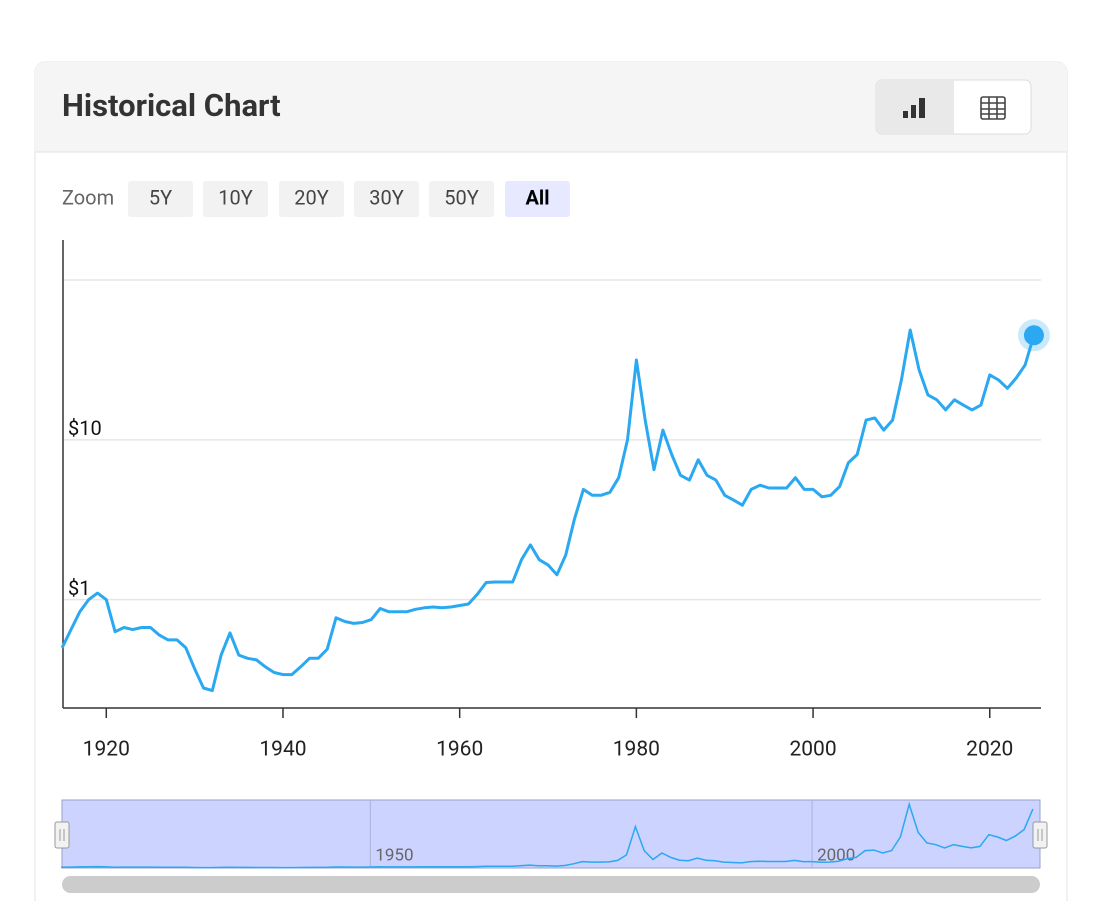 The image size is (1102, 901). I want to click on navigator-tick-label: 2000, so click(836, 855).